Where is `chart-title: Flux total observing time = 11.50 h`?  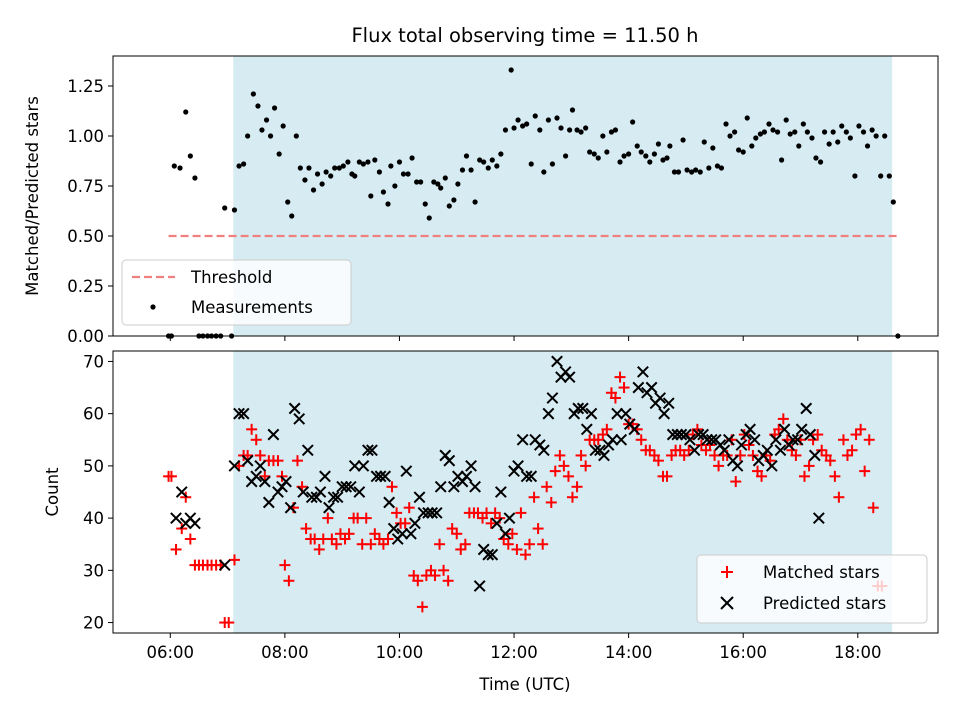
chart-title: Flux total observing time = 11.50 h is located at coordinates (524, 35).